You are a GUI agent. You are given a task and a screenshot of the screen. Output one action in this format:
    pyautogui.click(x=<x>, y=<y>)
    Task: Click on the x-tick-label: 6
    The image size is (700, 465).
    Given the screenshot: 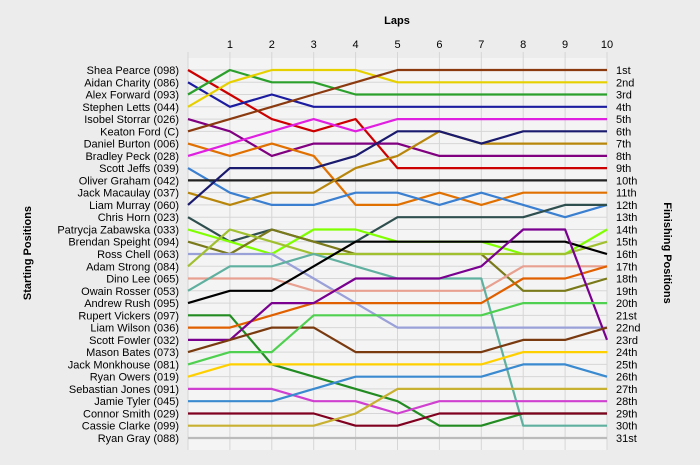 What is the action you would take?
    pyautogui.click(x=439, y=45)
    